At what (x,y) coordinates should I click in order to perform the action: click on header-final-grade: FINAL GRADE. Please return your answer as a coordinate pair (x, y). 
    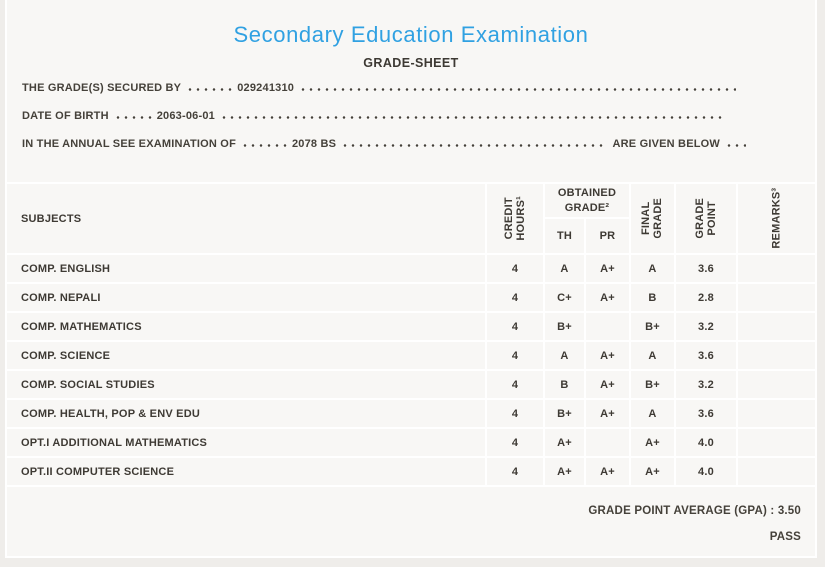
    Looking at the image, I should click on (652, 218).